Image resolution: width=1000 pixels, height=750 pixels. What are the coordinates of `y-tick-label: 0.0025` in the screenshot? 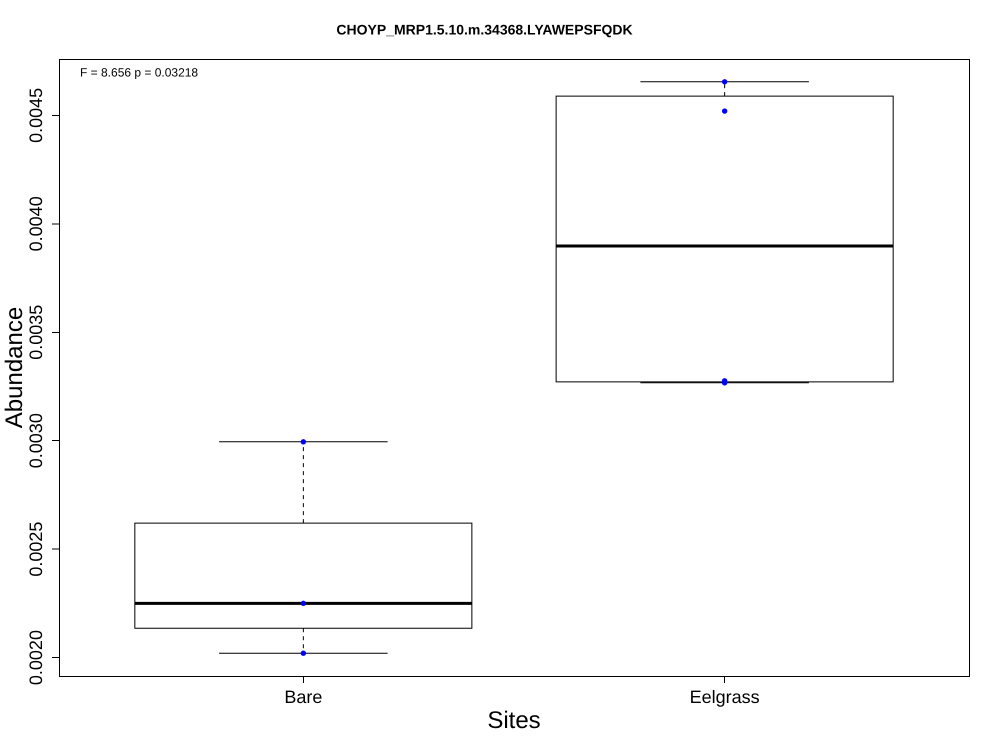 It's located at (36, 549).